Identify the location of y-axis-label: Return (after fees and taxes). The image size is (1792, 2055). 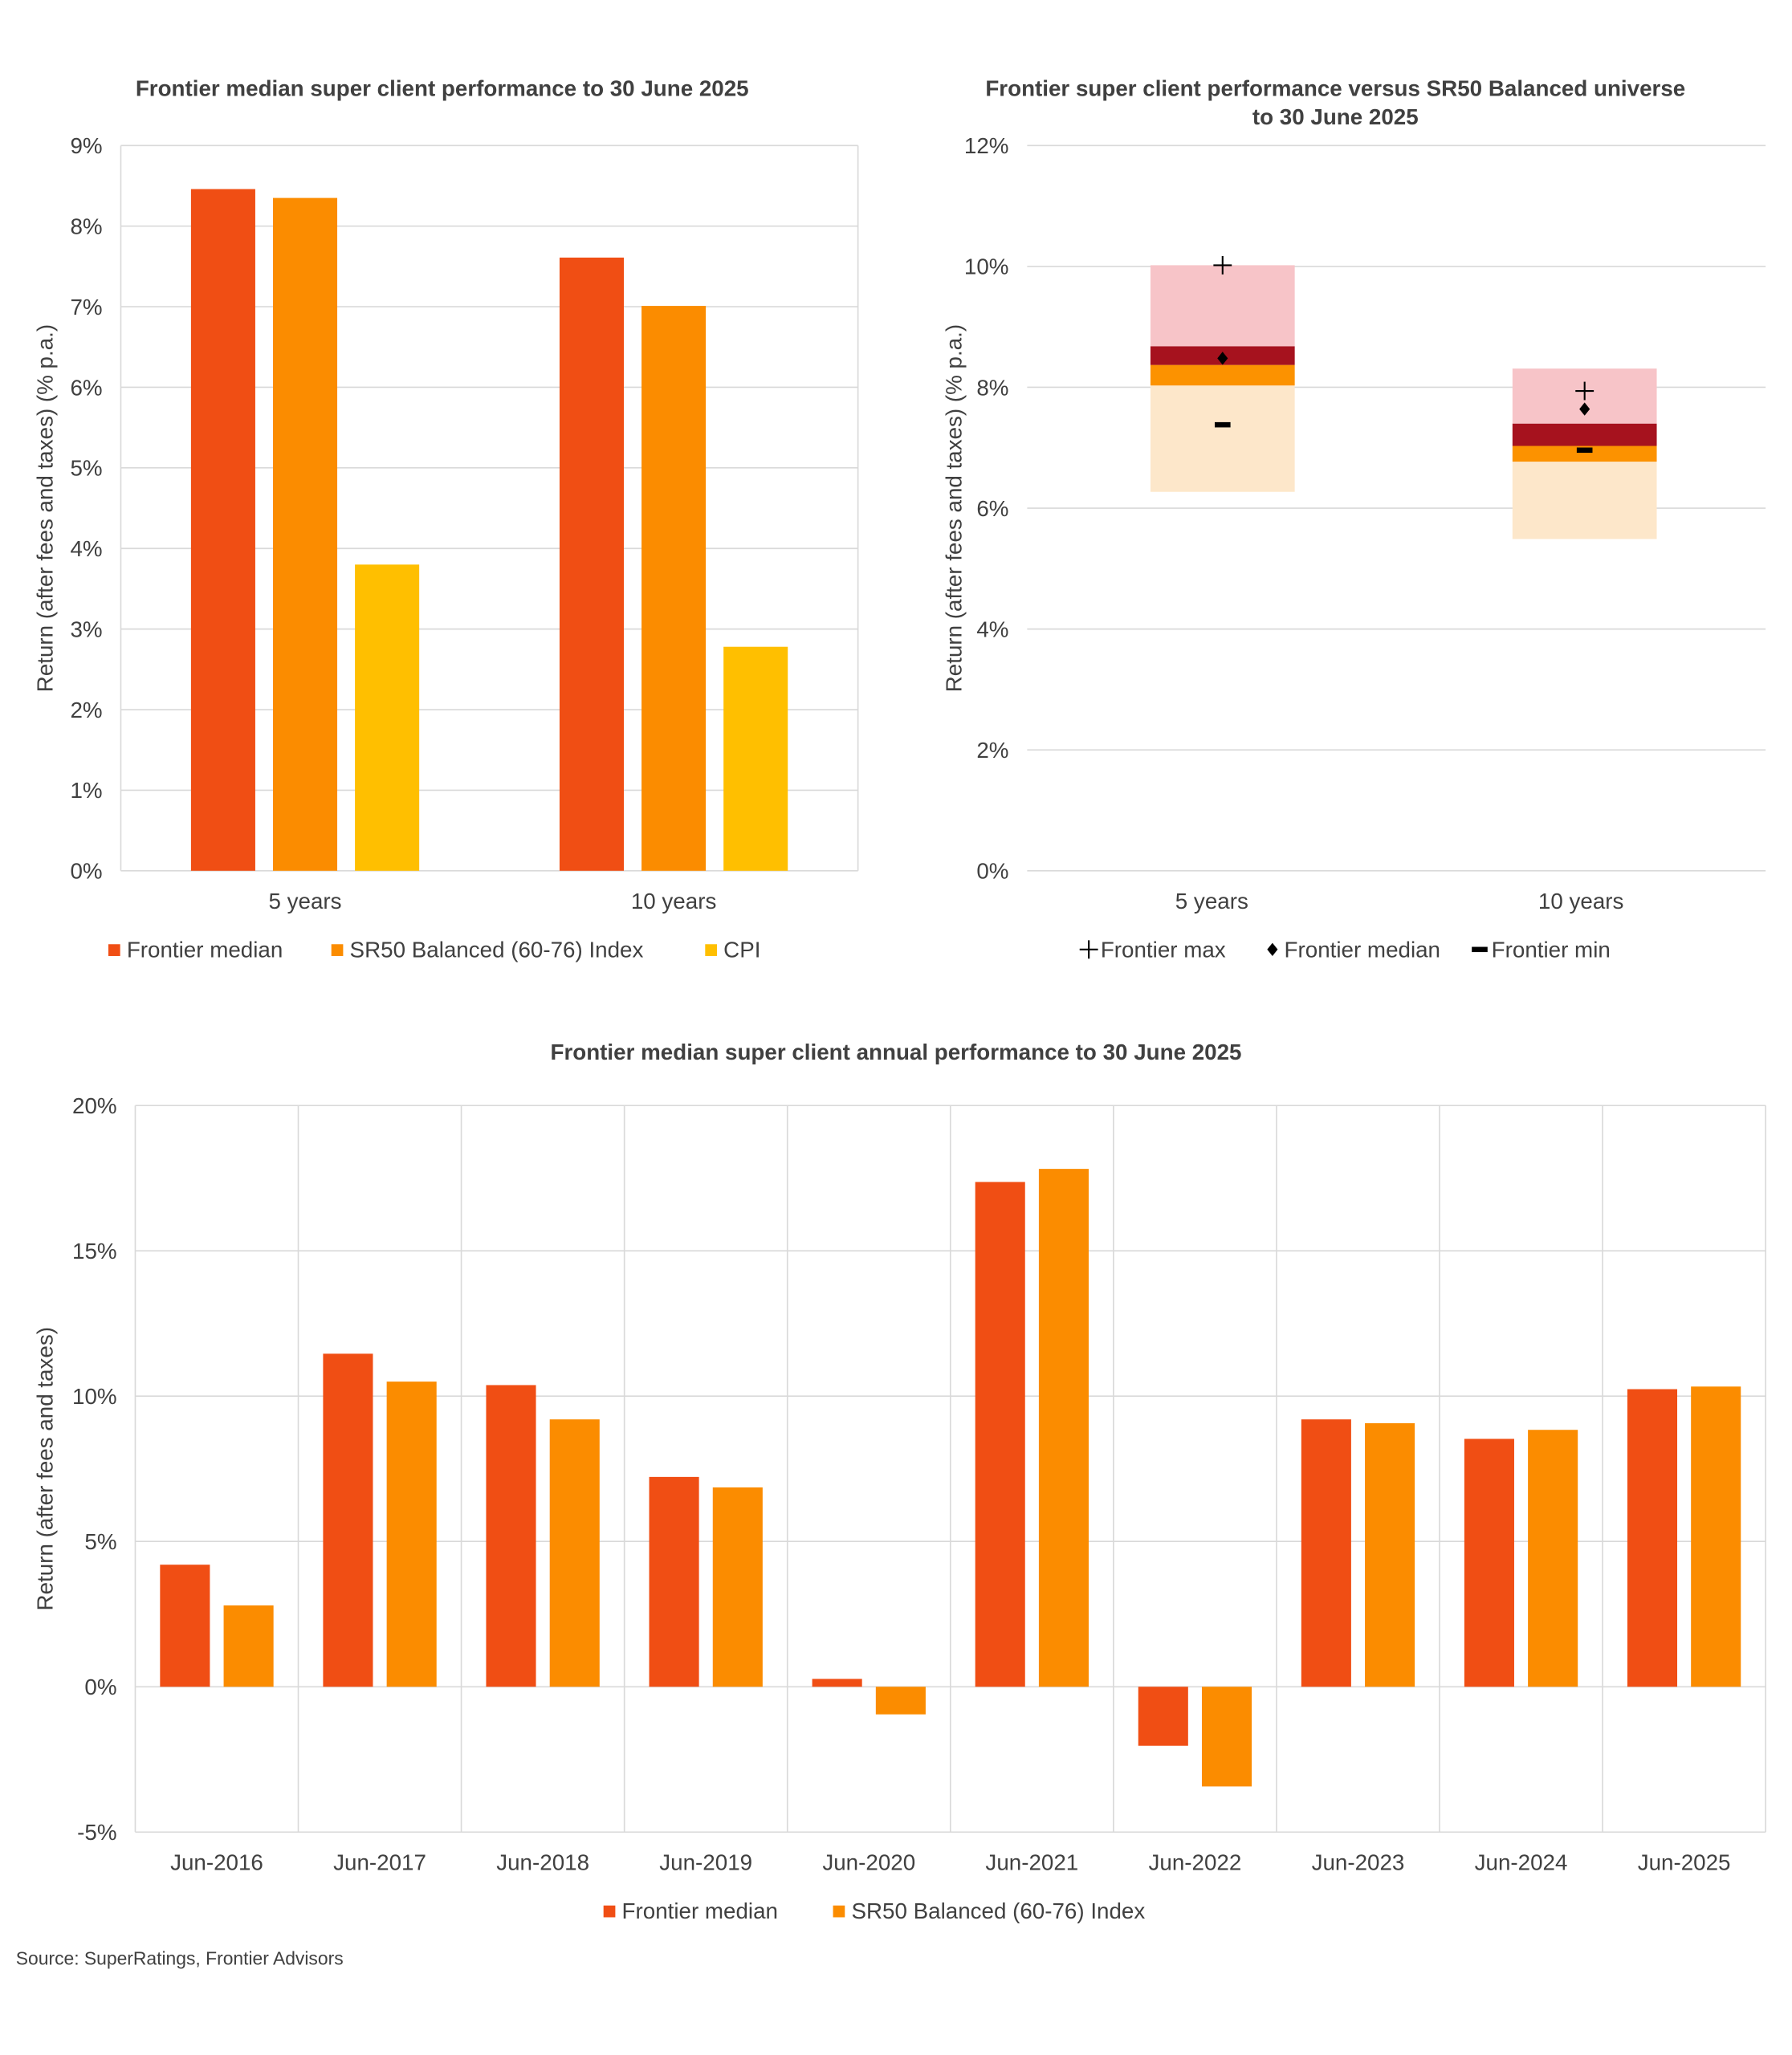
(45, 1468).